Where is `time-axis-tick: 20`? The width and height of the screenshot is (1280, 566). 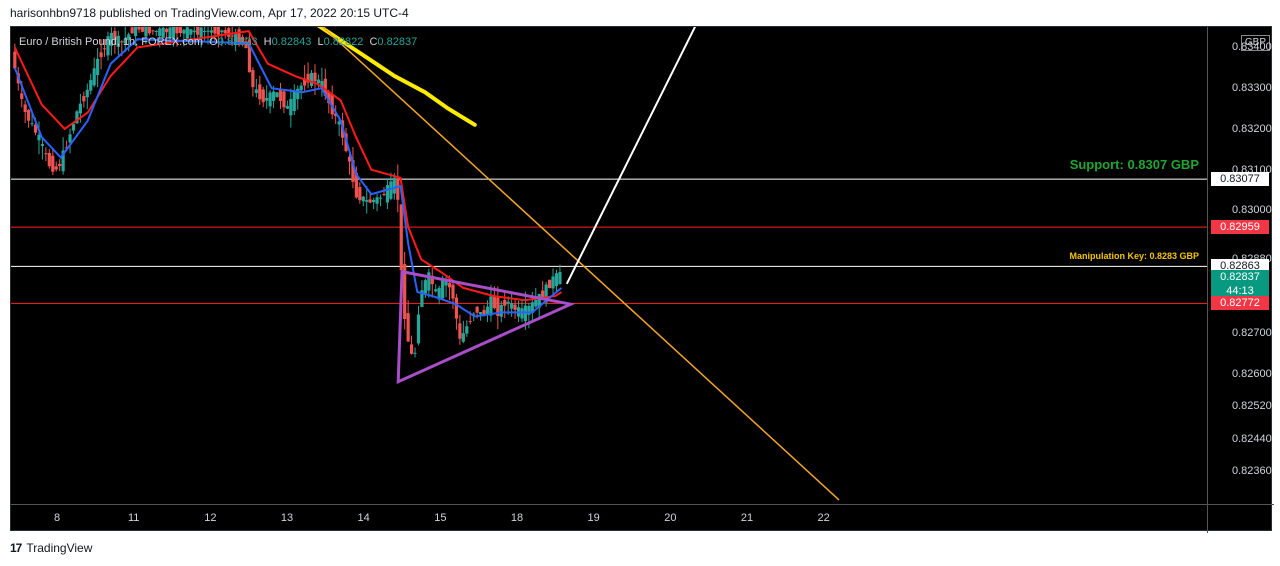 time-axis-tick: 20 is located at coordinates (670, 518).